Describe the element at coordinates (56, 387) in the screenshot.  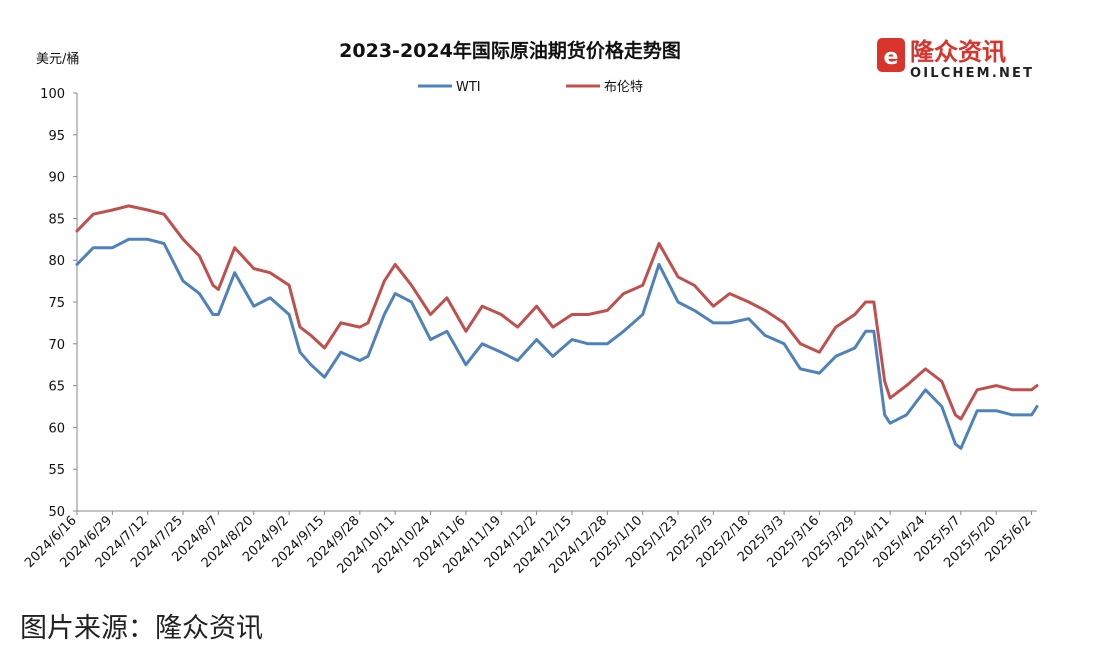
I see `y-tick-label: 65` at that location.